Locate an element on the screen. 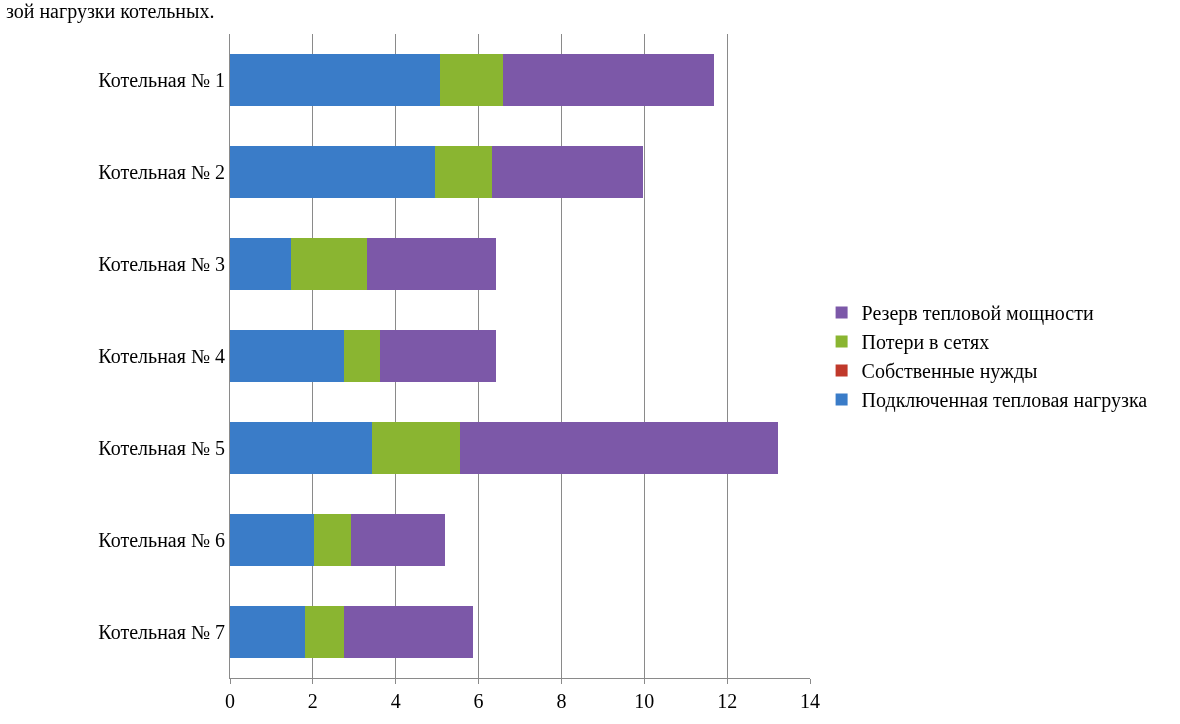 The width and height of the screenshot is (1180, 724). x-tick-label: 12 is located at coordinates (727, 701).